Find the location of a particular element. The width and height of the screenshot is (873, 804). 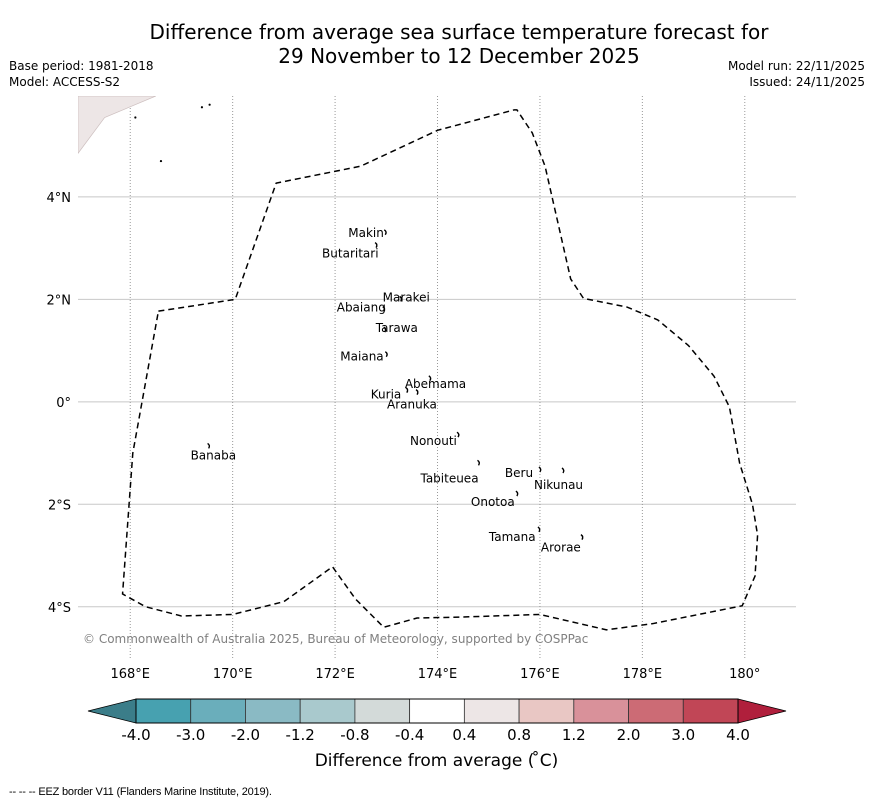

lon-tick-label: 174°E is located at coordinates (438, 674).